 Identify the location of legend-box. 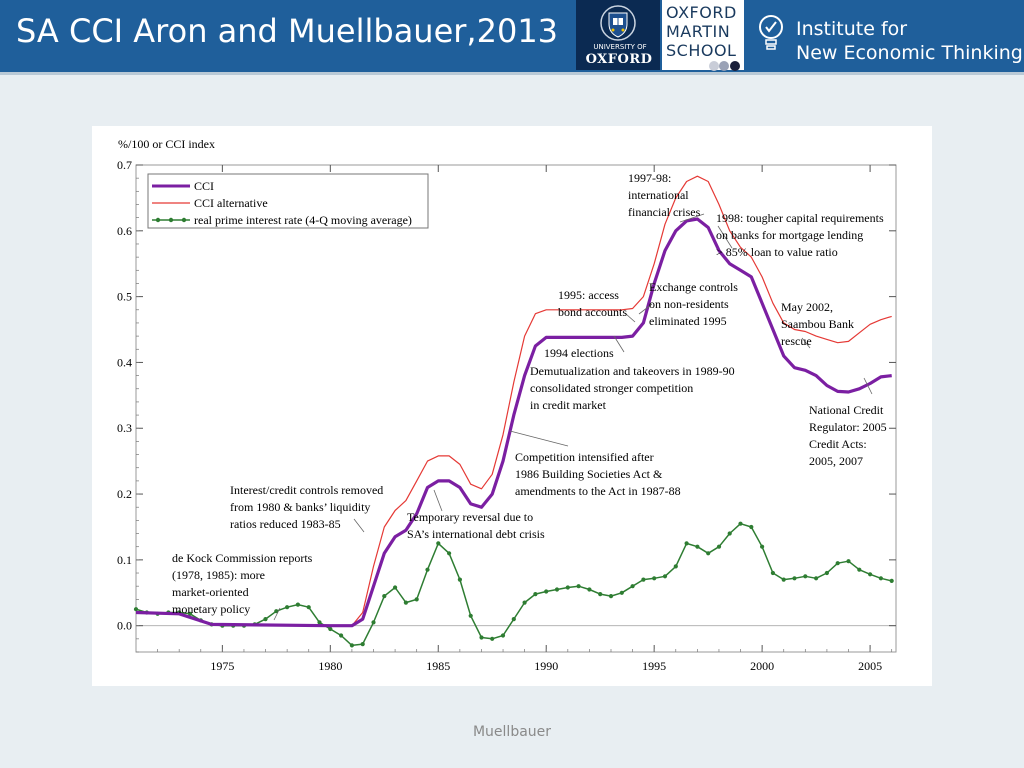
(288, 201).